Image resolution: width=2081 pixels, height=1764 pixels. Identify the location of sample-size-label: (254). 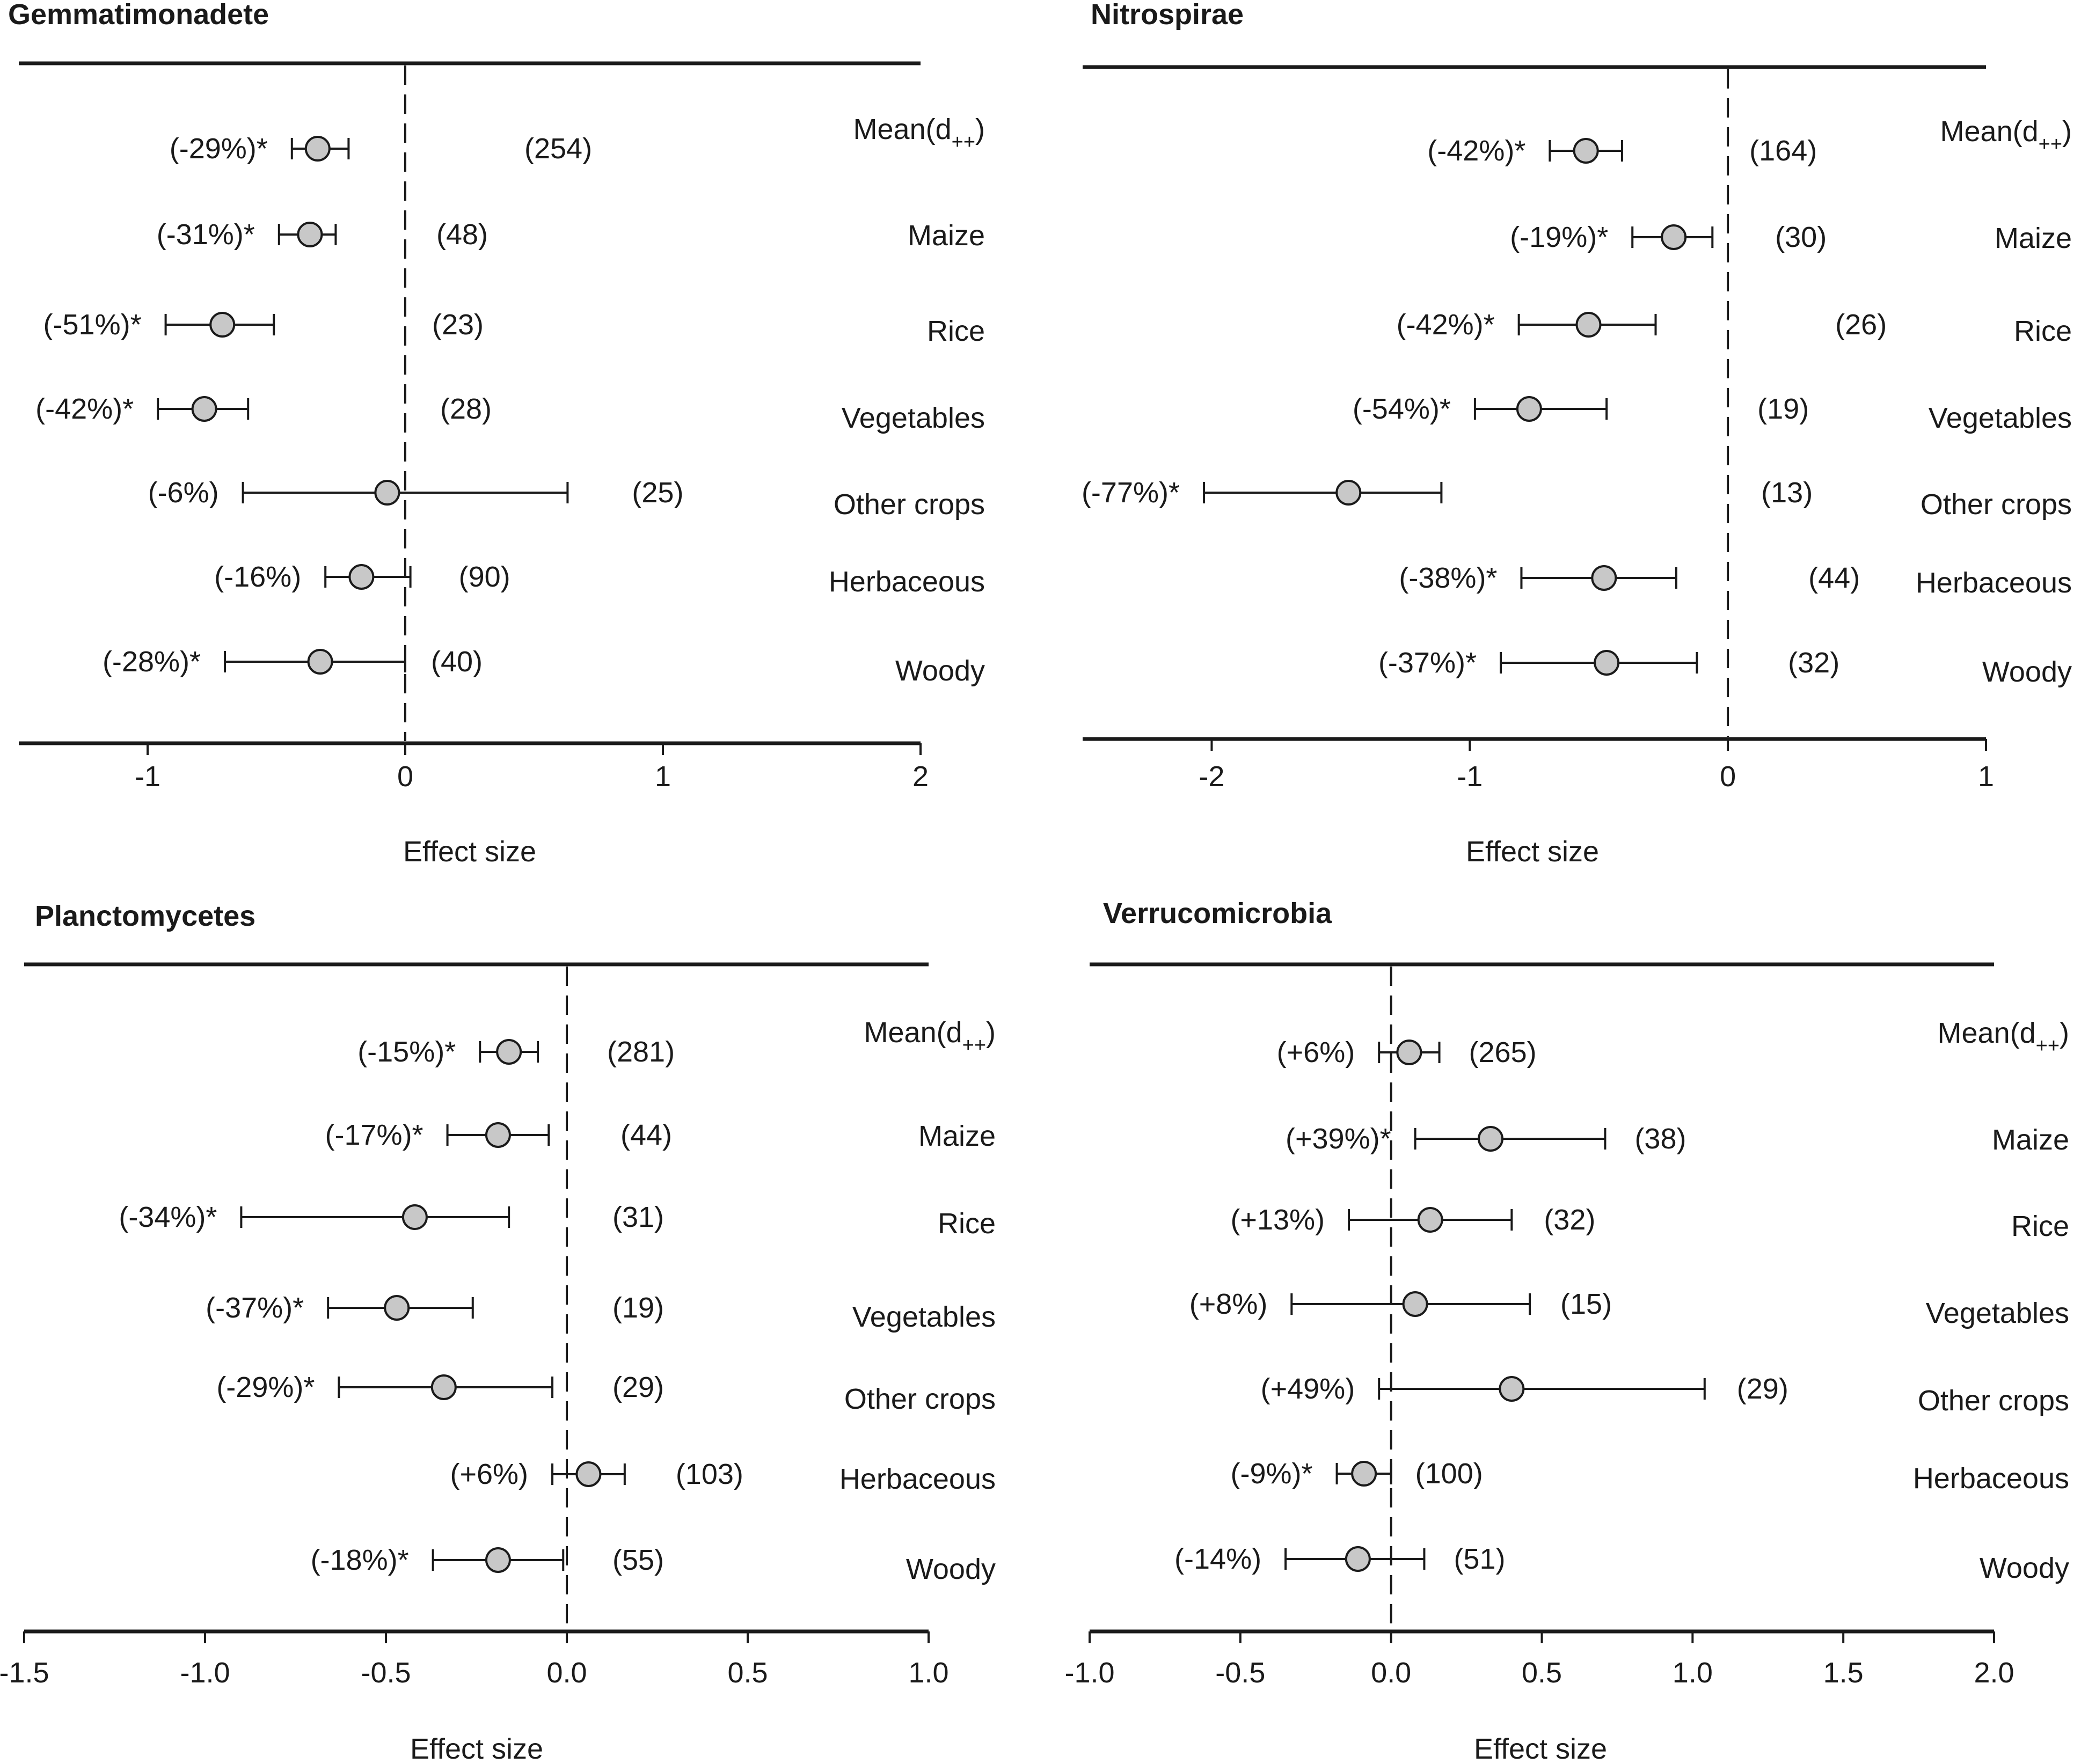
(558, 149).